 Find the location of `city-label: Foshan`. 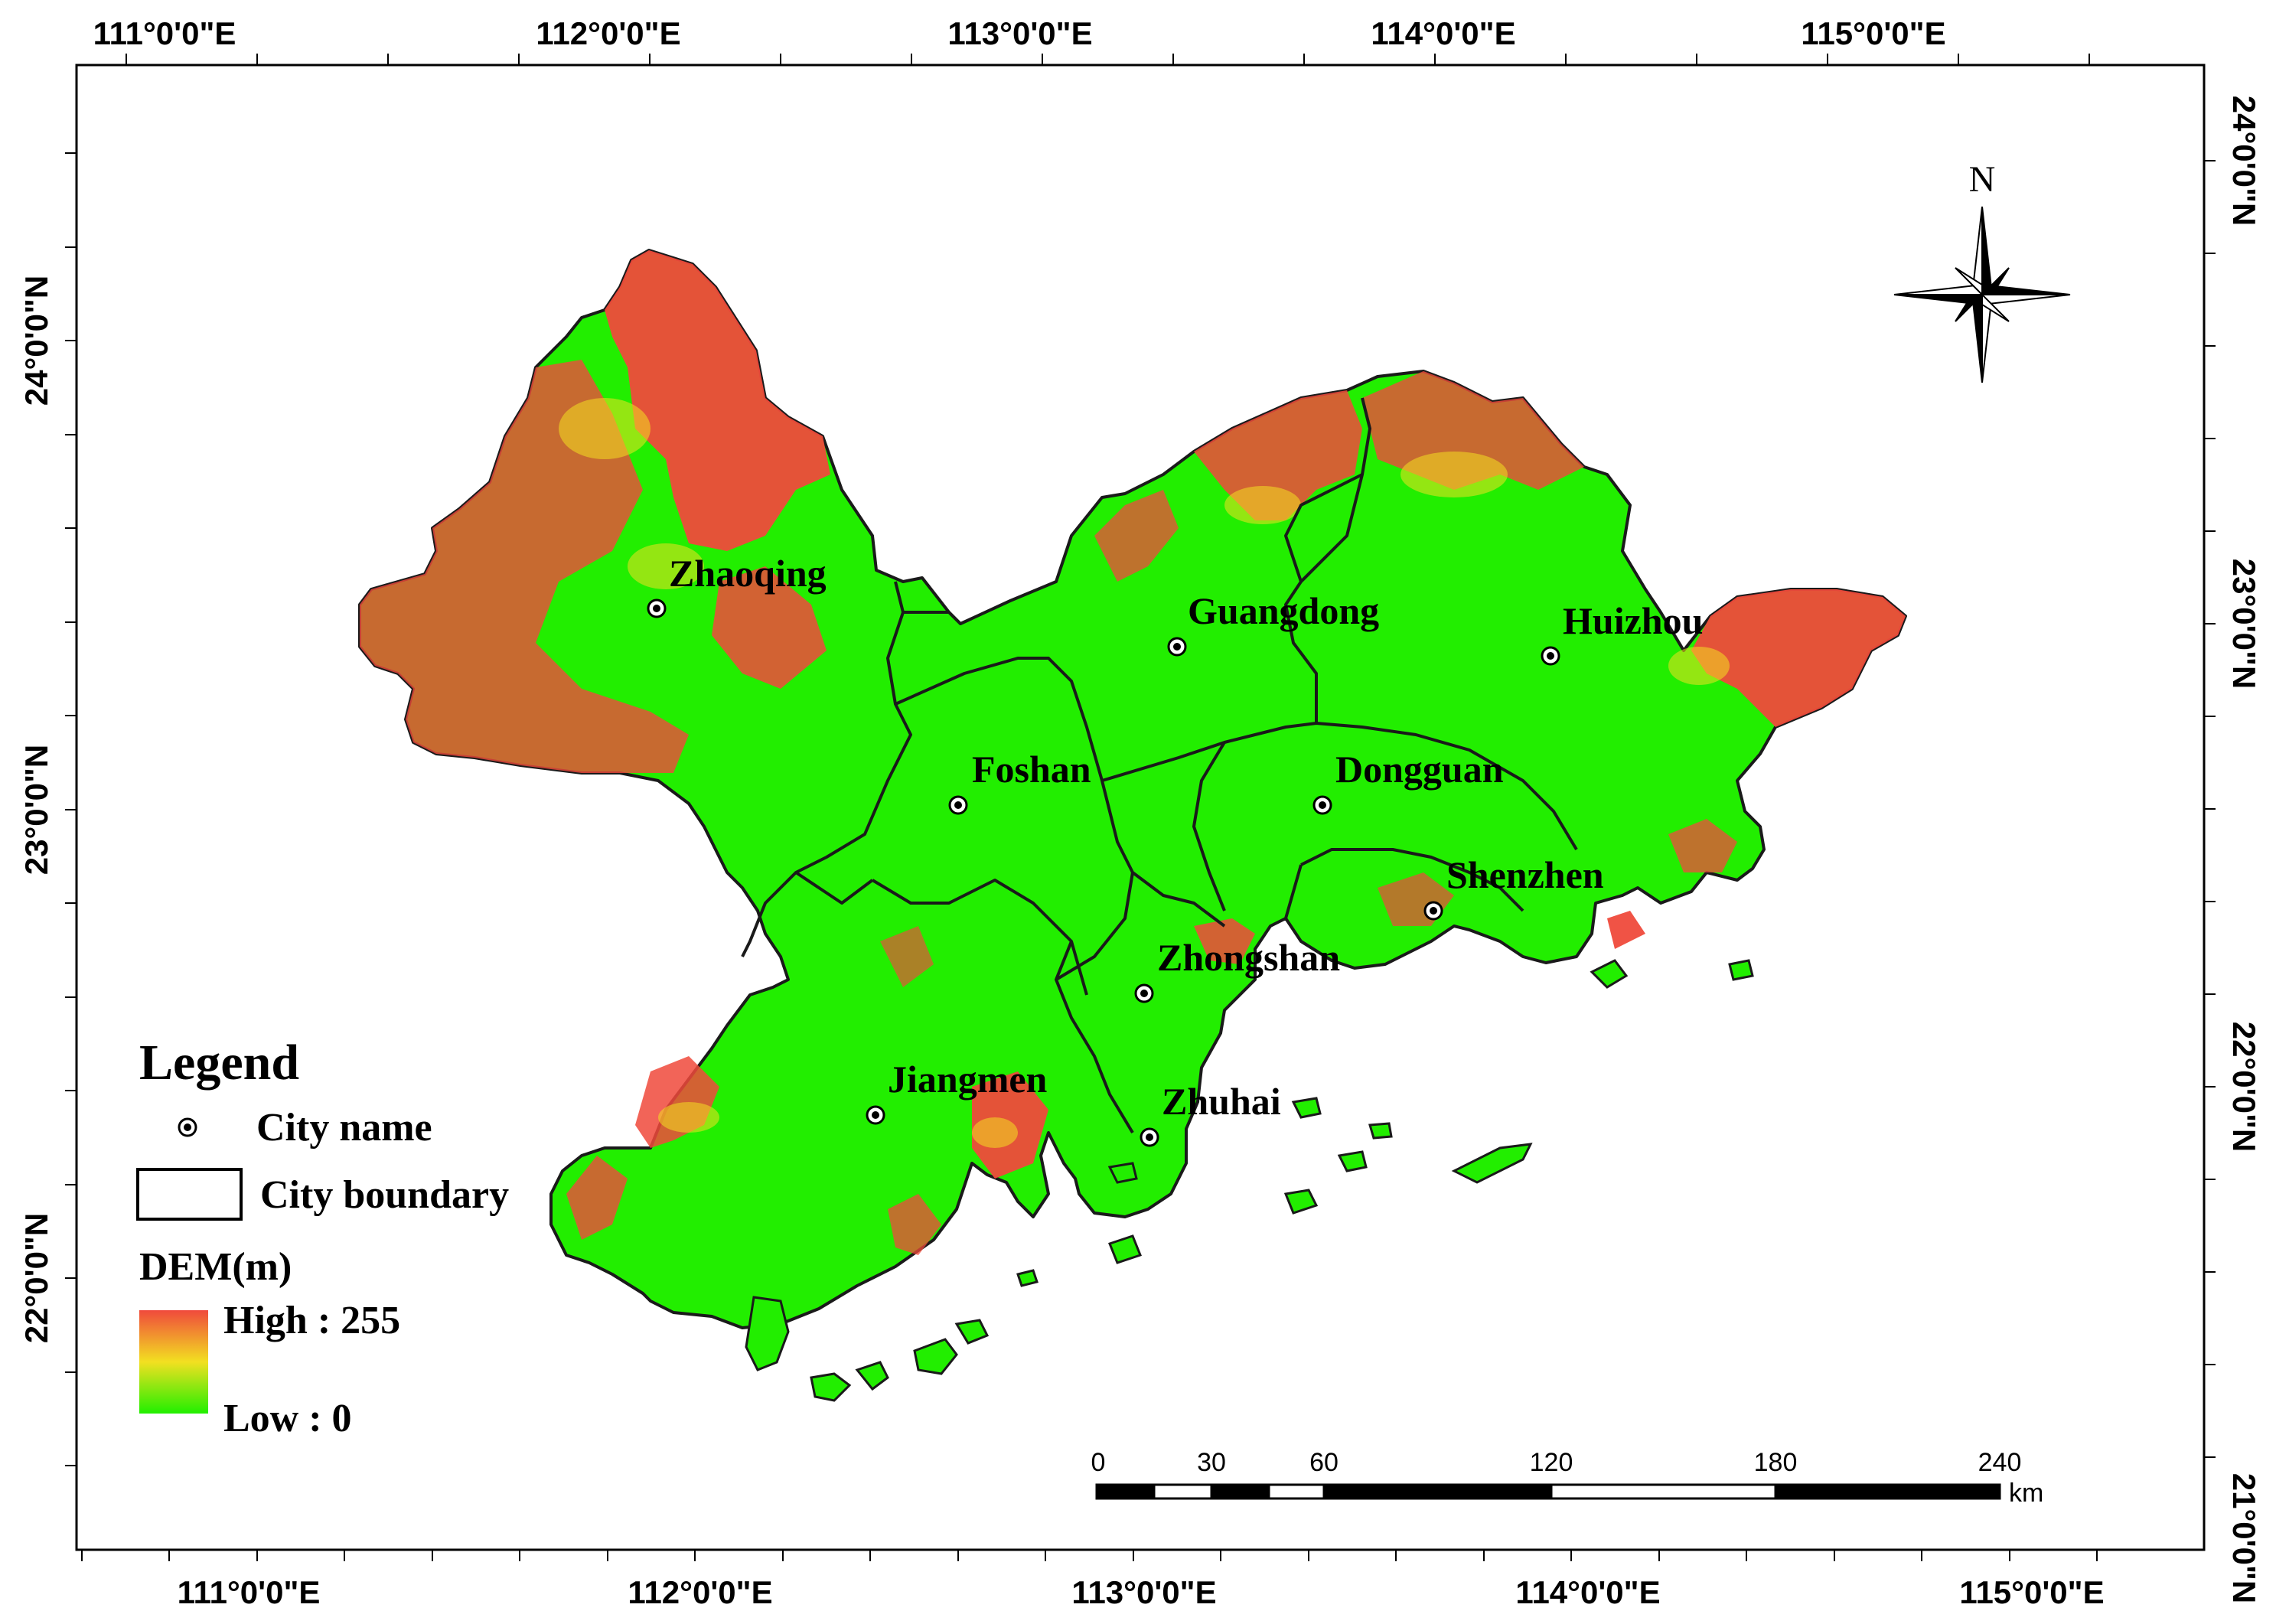

city-label: Foshan is located at coordinates (1031, 770).